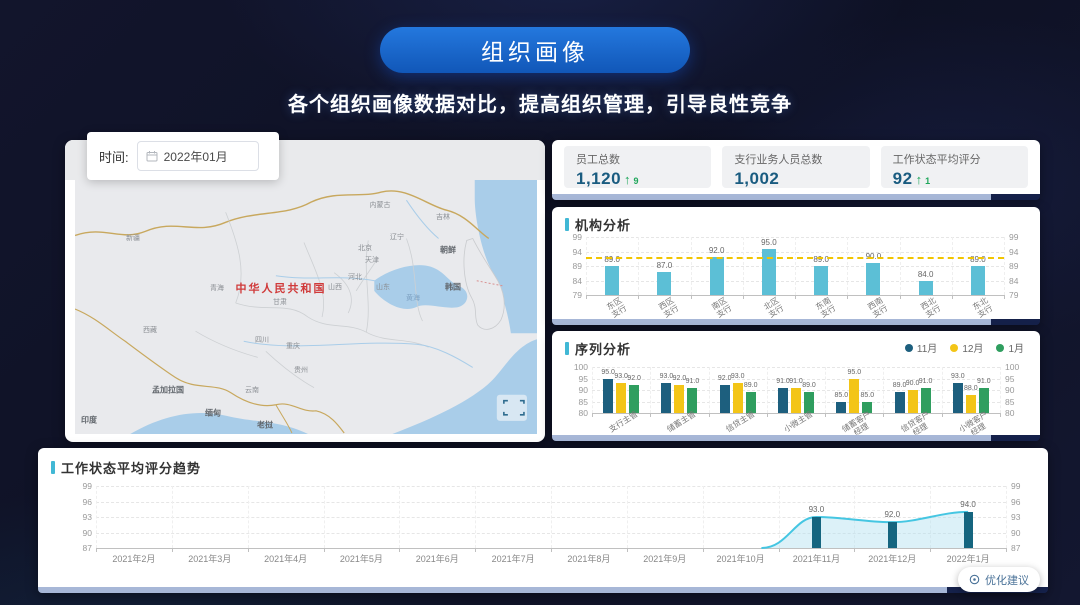 Image resolution: width=1080 pixels, height=605 pixels. I want to click on y-axis-tick-right: 84, so click(1014, 280).